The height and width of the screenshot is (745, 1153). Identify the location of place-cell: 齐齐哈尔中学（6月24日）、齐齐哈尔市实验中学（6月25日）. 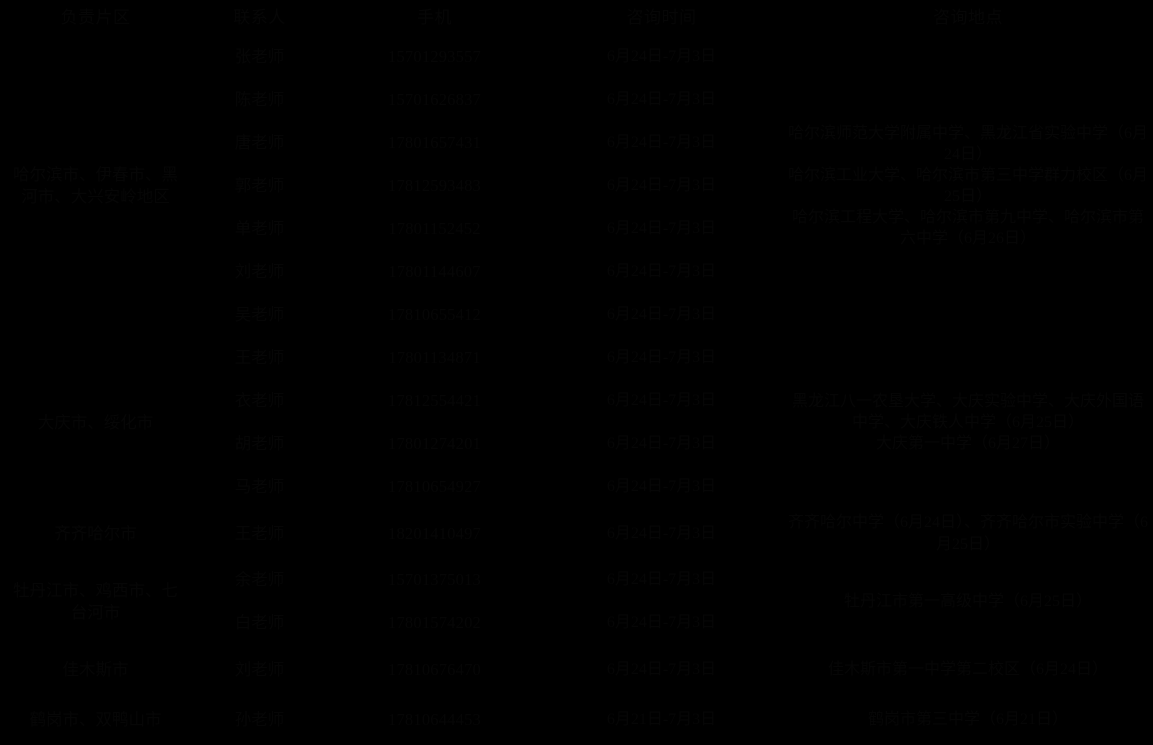
(968, 534).